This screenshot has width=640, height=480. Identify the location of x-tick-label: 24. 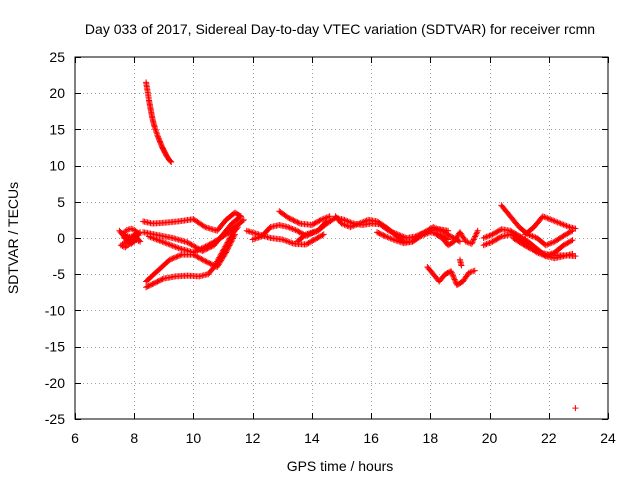
(608, 438).